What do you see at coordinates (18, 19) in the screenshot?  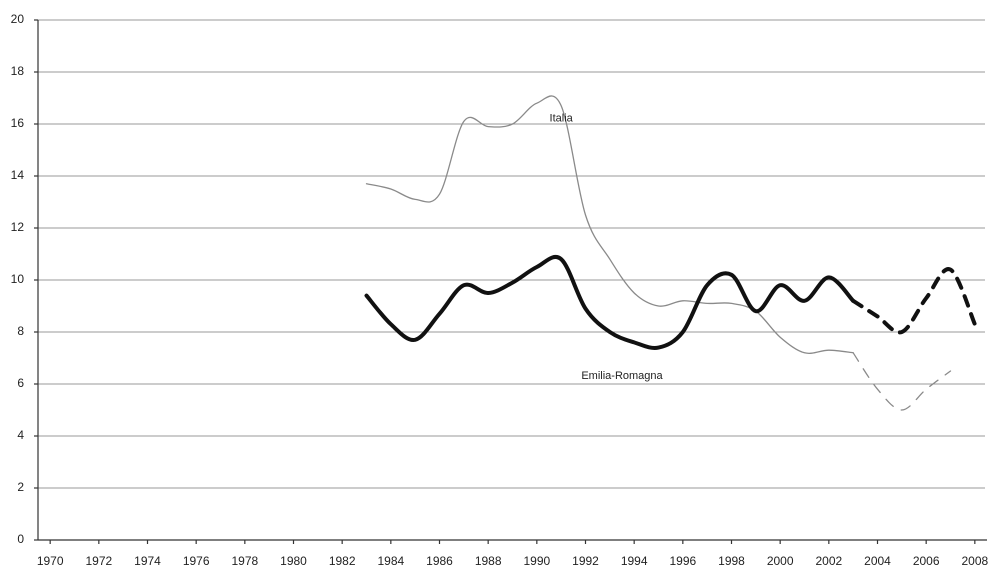 I see `y-tick-label: 20` at bounding box center [18, 19].